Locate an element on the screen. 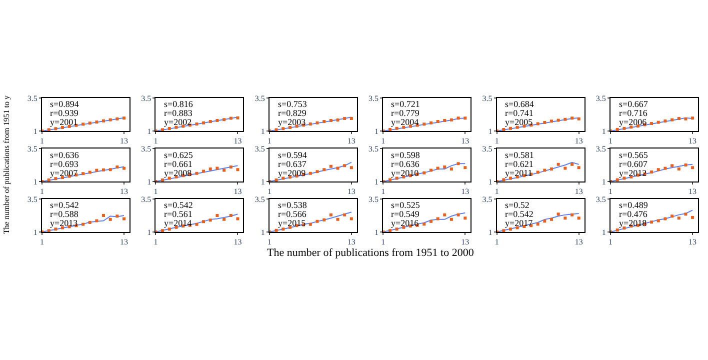 This screenshot has height=360, width=708. annotation: y=2005 is located at coordinates (519, 122).